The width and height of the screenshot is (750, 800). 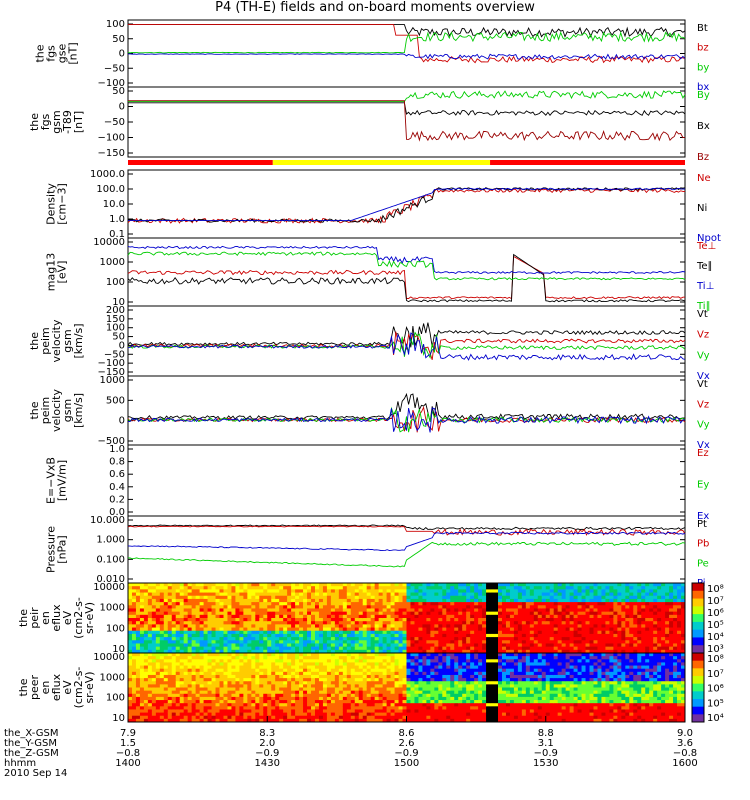 What do you see at coordinates (57, 480) in the screenshot?
I see `y-axis-label: E=−VxB[mV/m]` at bounding box center [57, 480].